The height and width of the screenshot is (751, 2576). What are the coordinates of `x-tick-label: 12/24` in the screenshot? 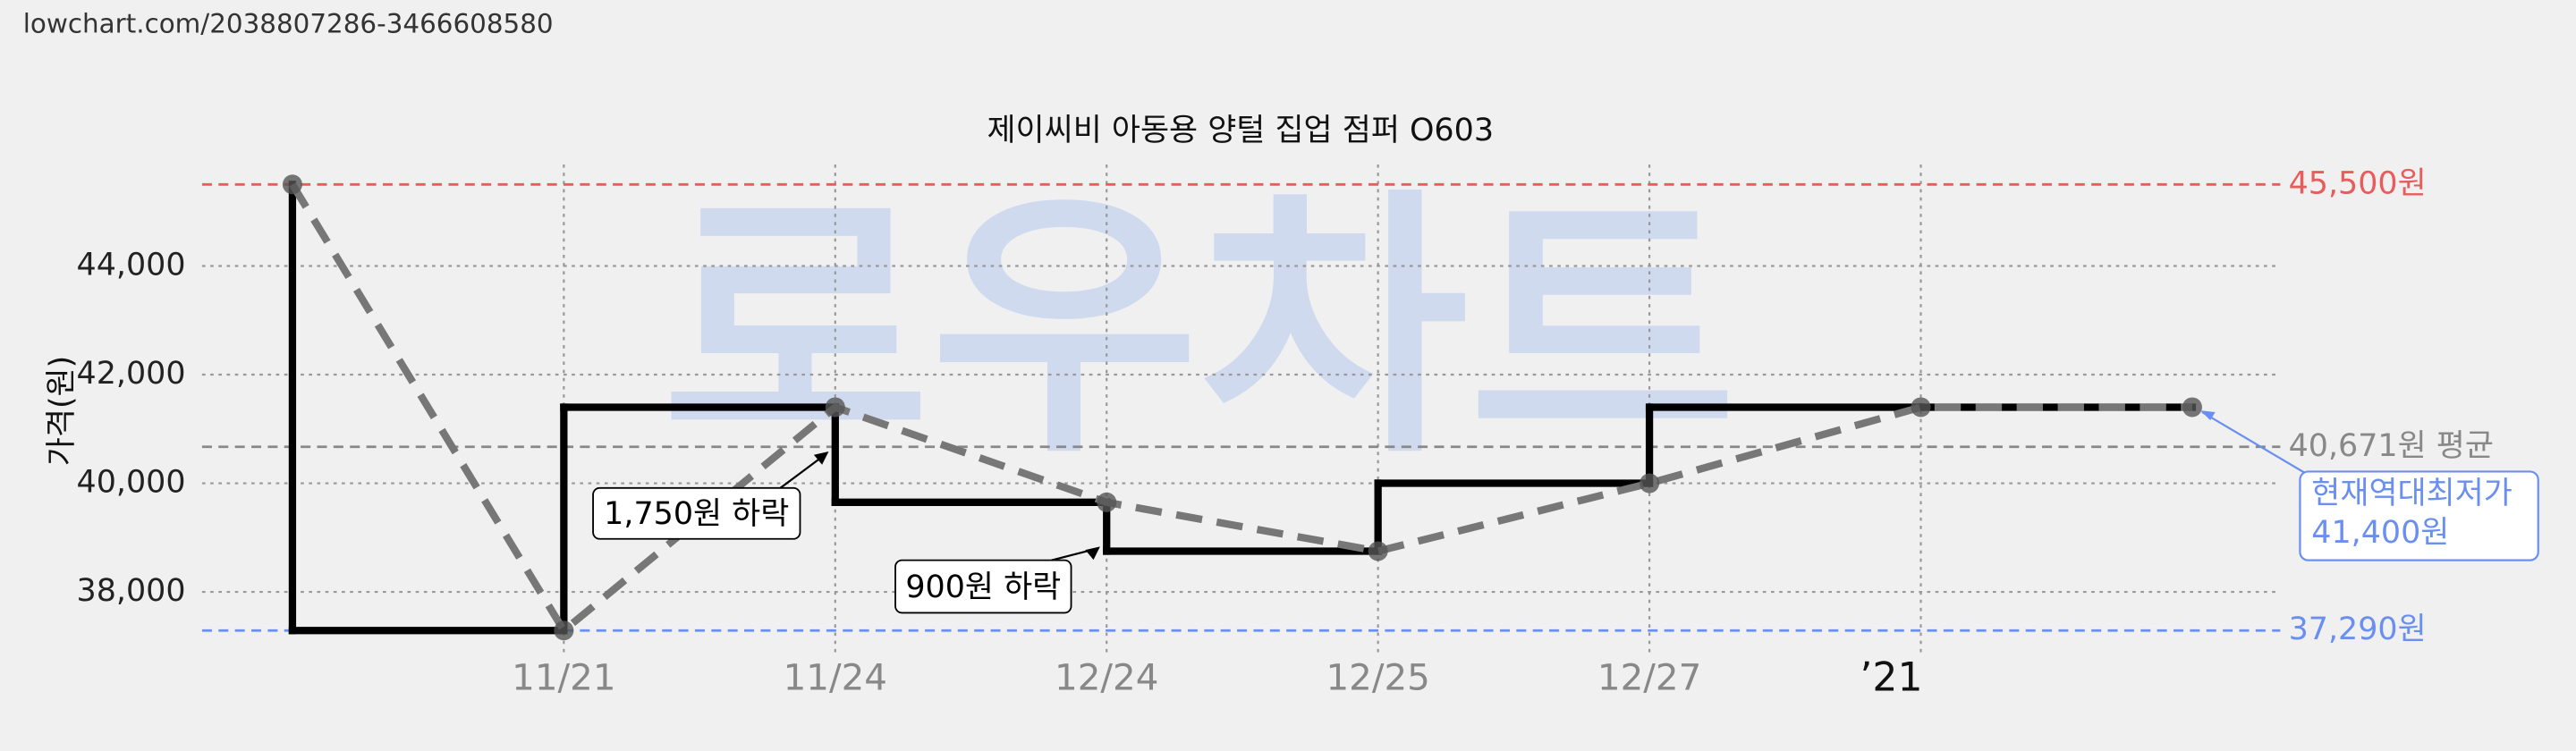 It's located at (1106, 677).